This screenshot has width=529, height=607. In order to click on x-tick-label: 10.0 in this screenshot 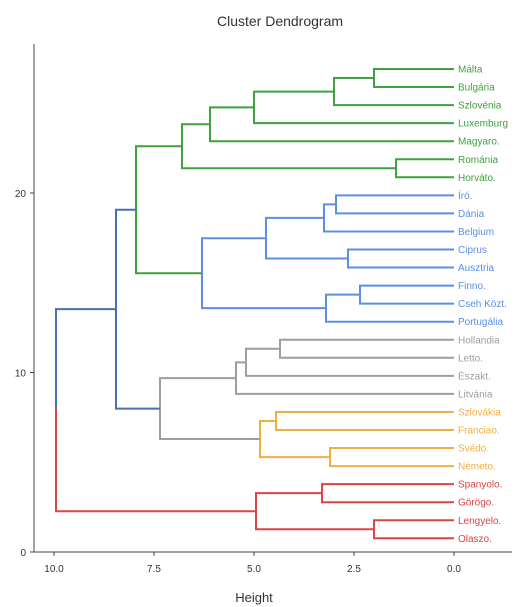, I will do `click(54, 569)`.